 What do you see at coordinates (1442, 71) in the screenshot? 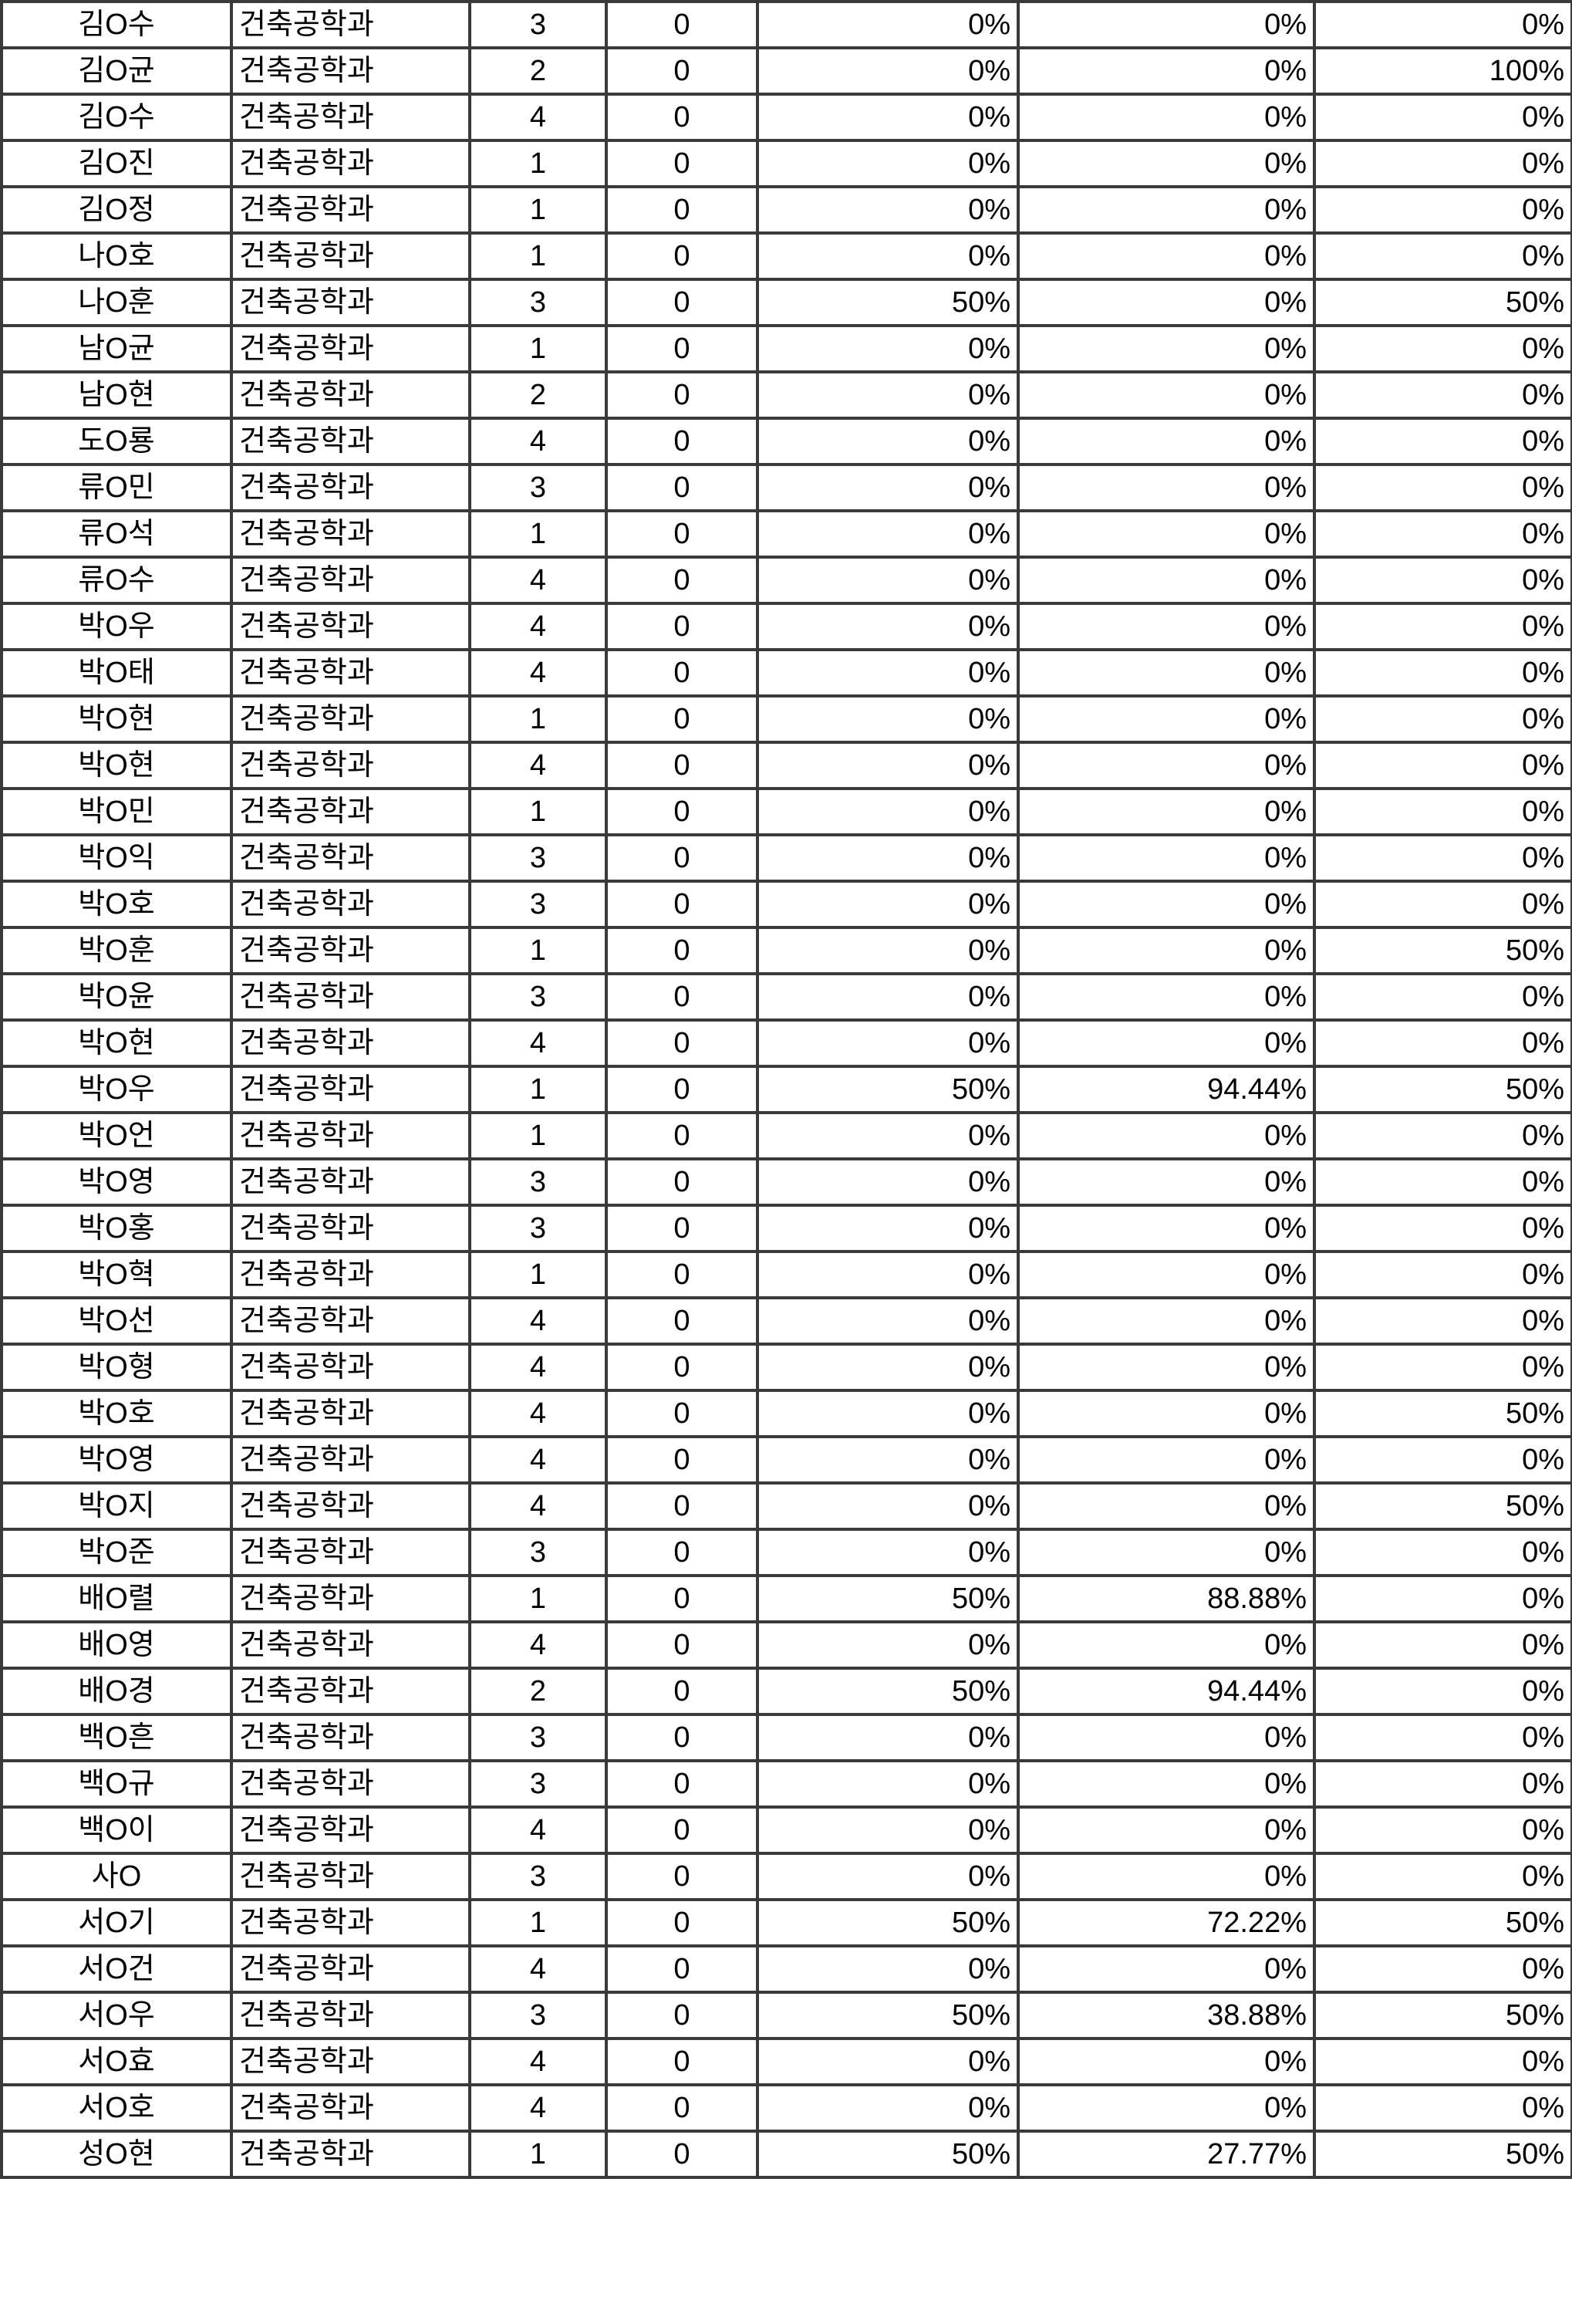
I see `rate-cell-3: 100%` at bounding box center [1442, 71].